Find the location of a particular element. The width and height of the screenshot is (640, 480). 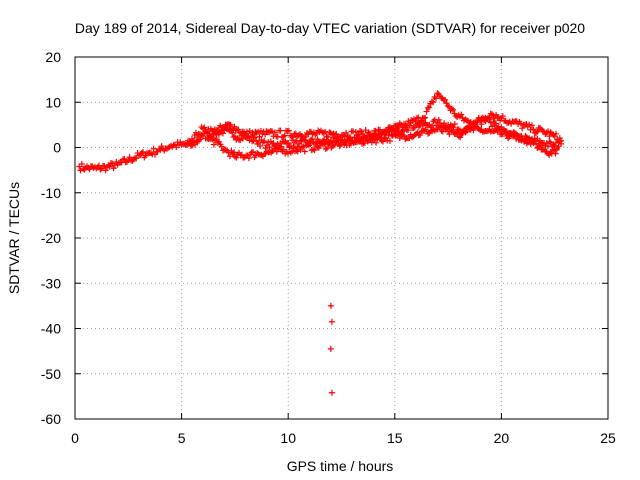

y-tick-label: -20 is located at coordinates (51, 238).